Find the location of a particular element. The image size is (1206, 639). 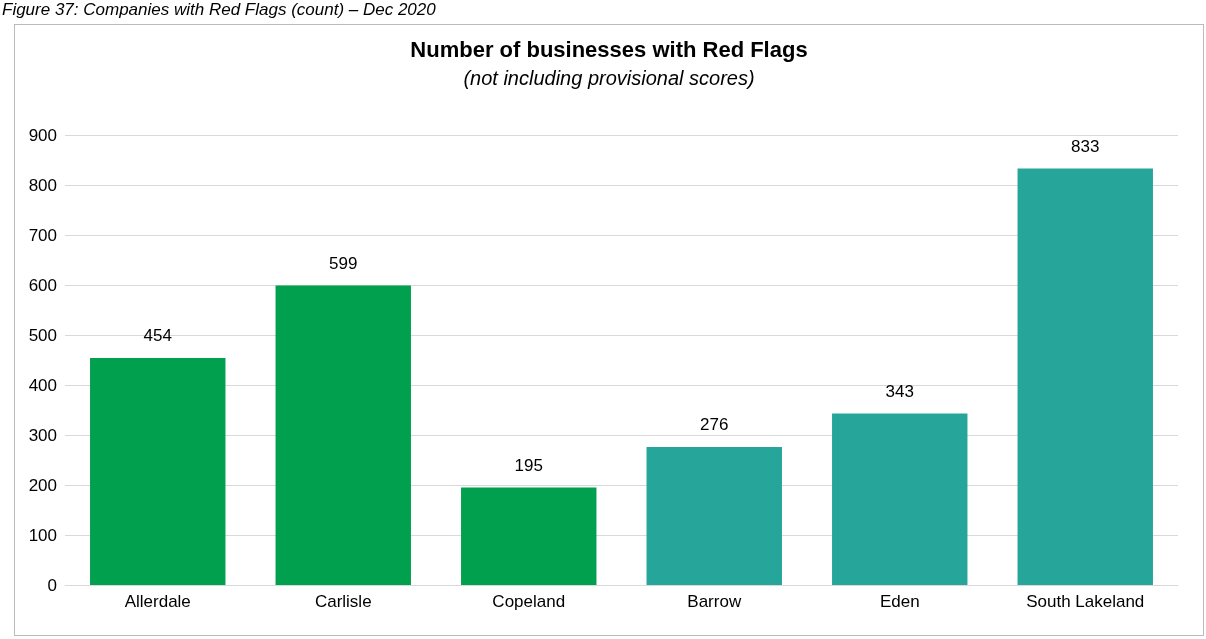

data-label: 343 is located at coordinates (899, 391).